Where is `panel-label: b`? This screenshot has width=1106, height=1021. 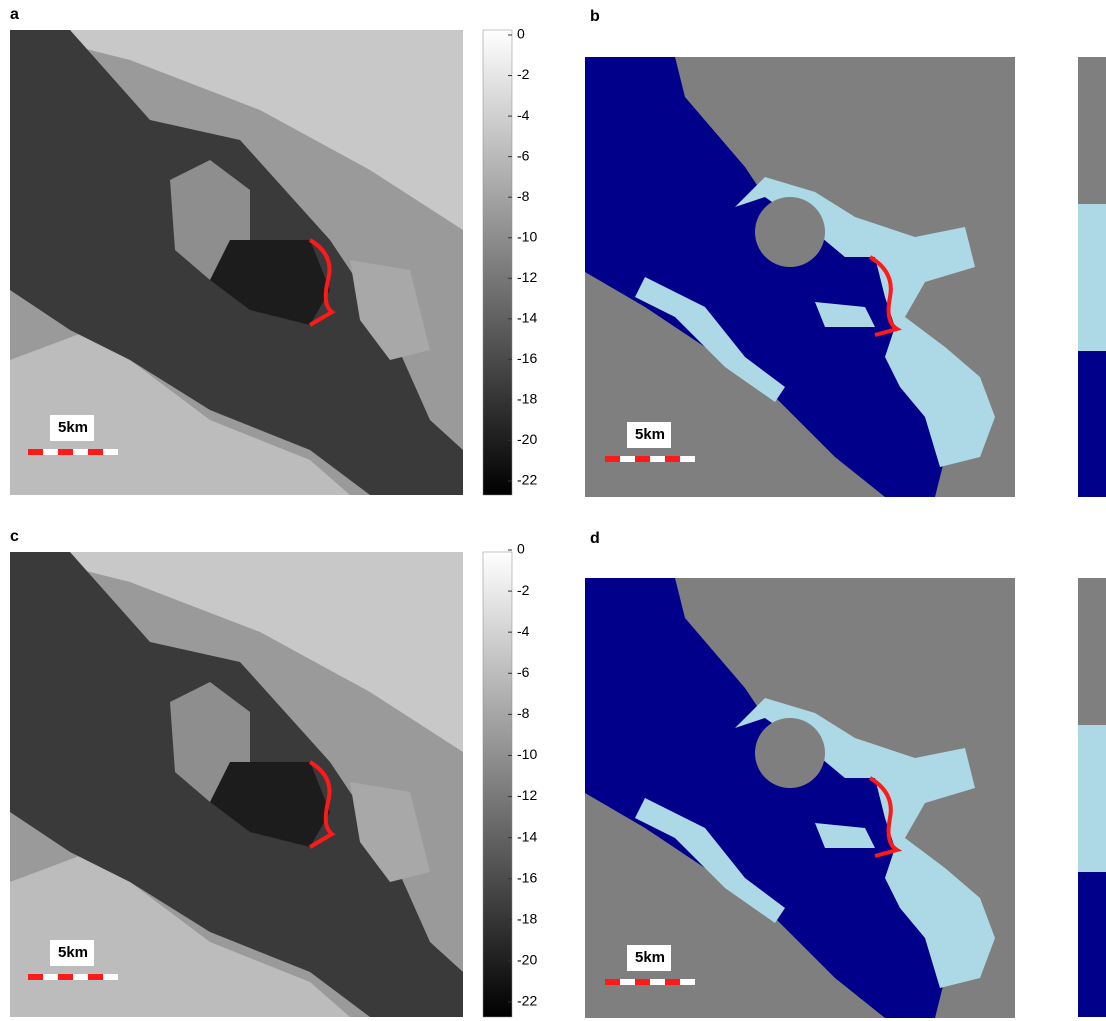 panel-label: b is located at coordinates (595, 16).